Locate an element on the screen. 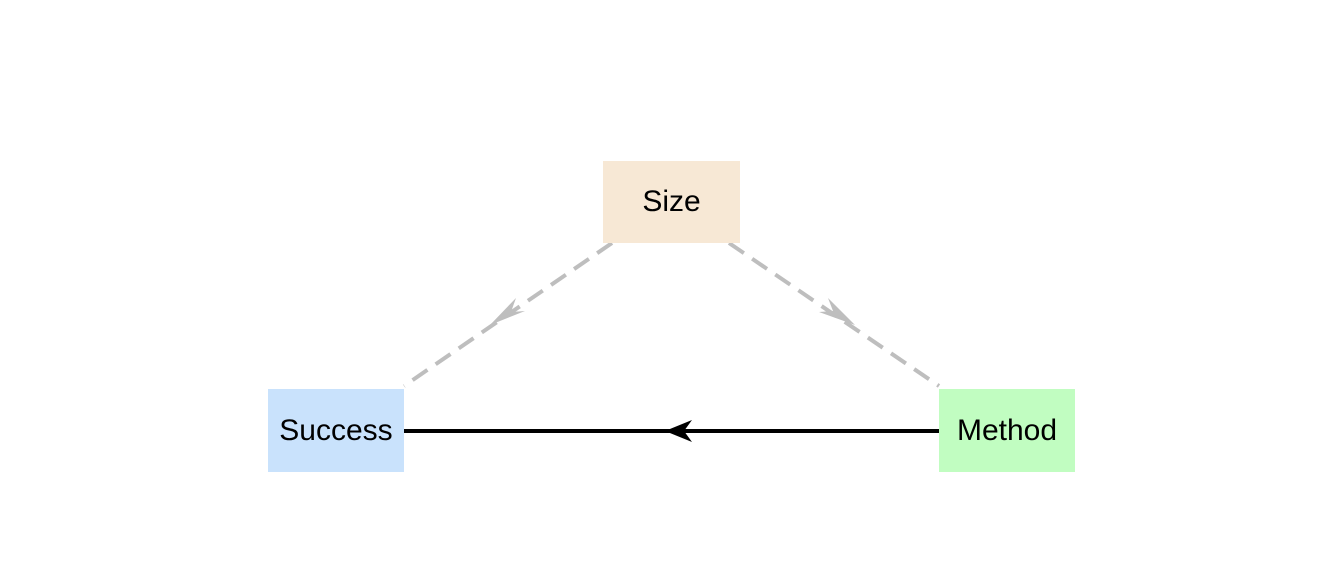 The image size is (1344, 576). edge-size-to-method-arrowhead is located at coordinates (837, 311).